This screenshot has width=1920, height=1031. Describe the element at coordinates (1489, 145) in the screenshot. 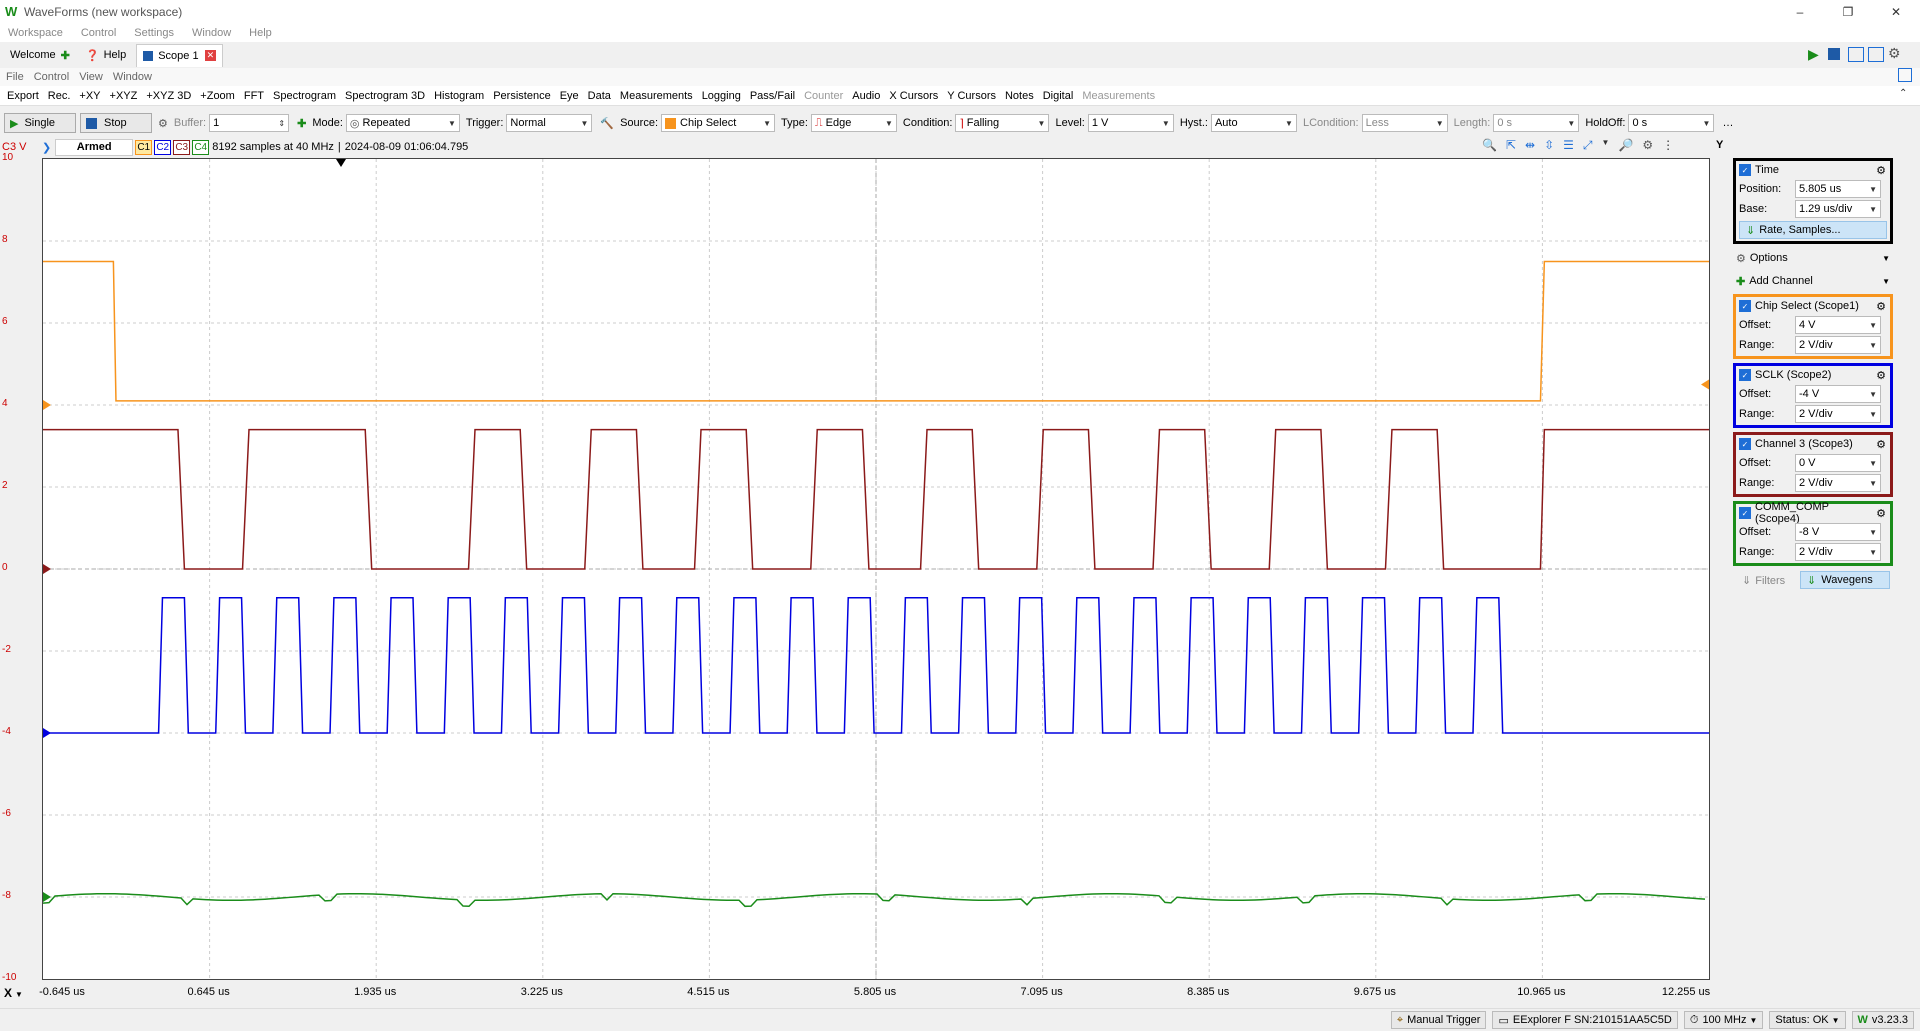

I see `zoom-icon: 🔍` at that location.